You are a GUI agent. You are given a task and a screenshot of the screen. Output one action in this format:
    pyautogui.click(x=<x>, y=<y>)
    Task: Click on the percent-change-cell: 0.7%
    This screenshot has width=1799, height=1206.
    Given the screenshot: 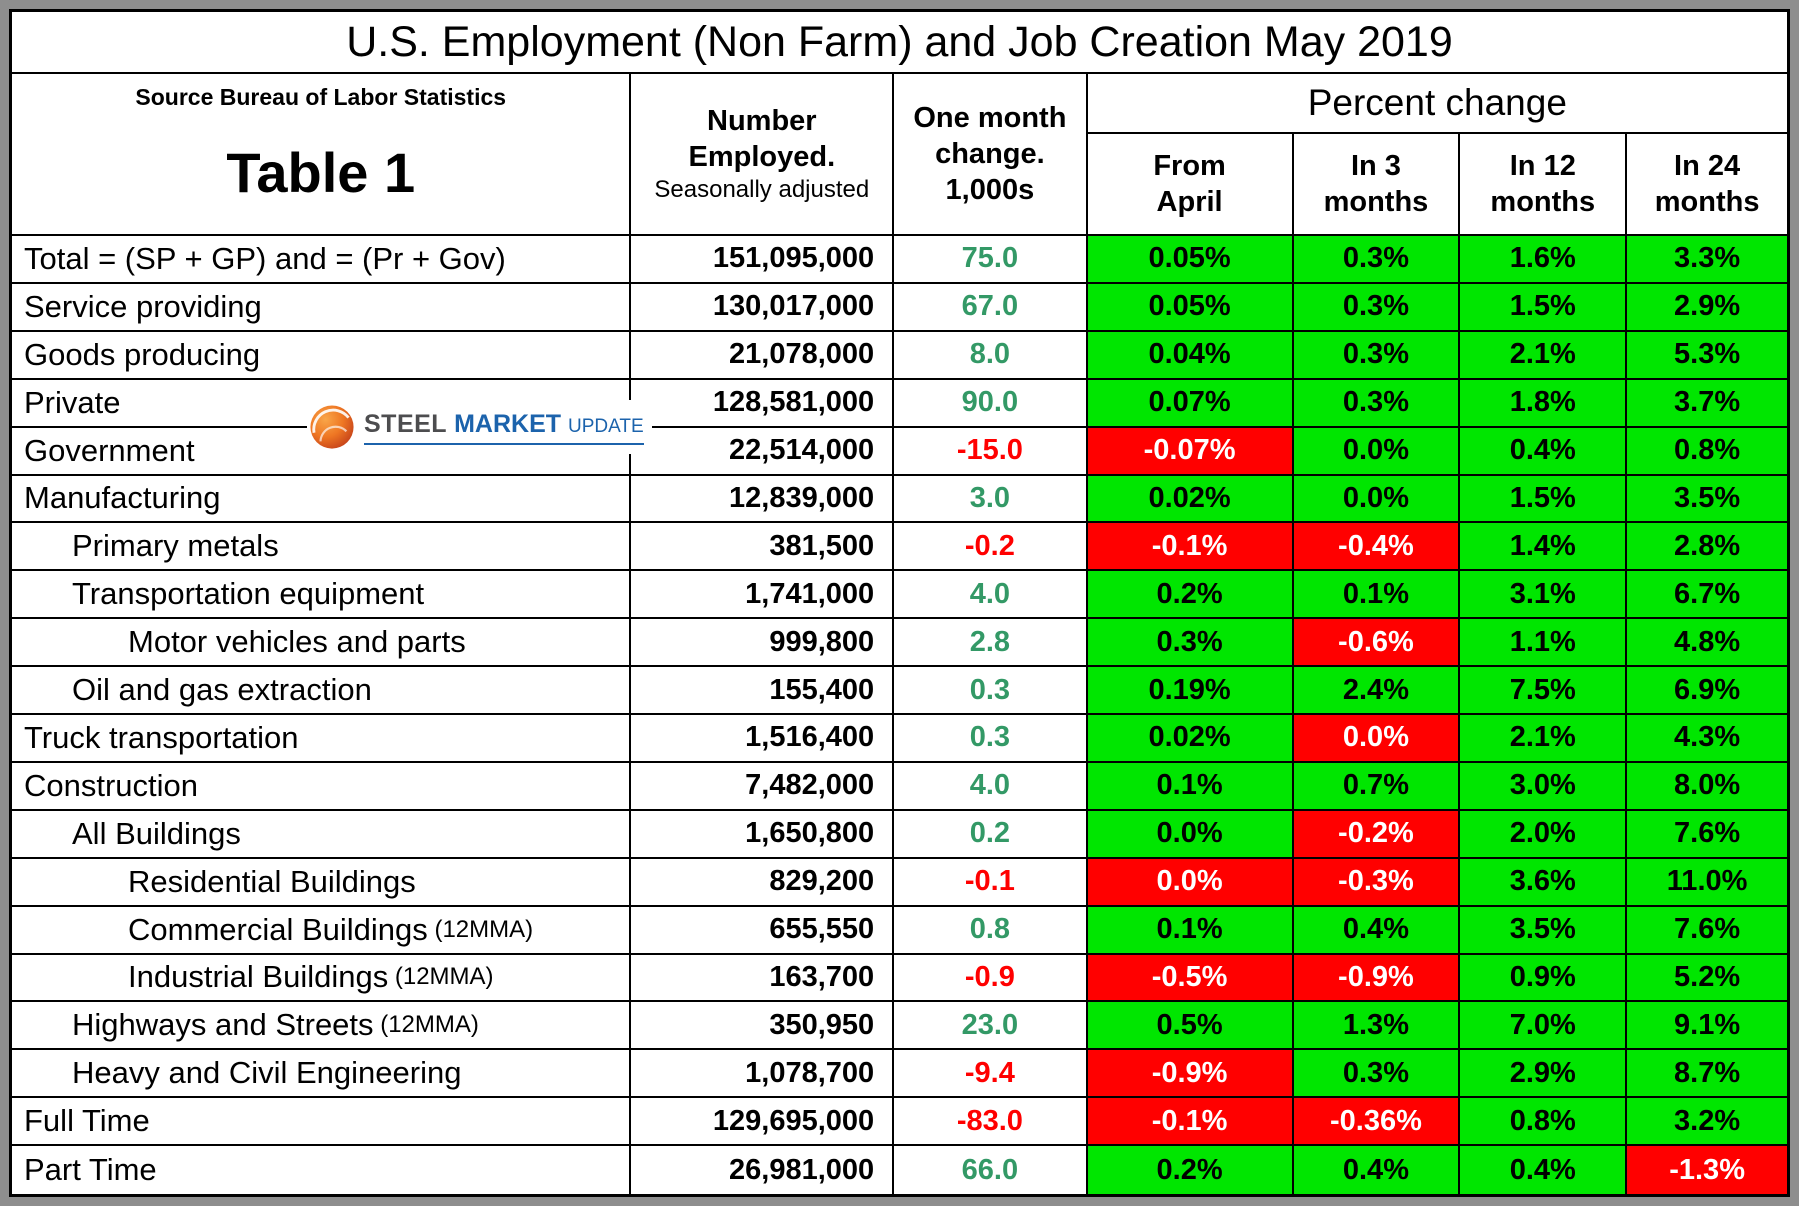 What is the action you would take?
    pyautogui.click(x=1377, y=786)
    